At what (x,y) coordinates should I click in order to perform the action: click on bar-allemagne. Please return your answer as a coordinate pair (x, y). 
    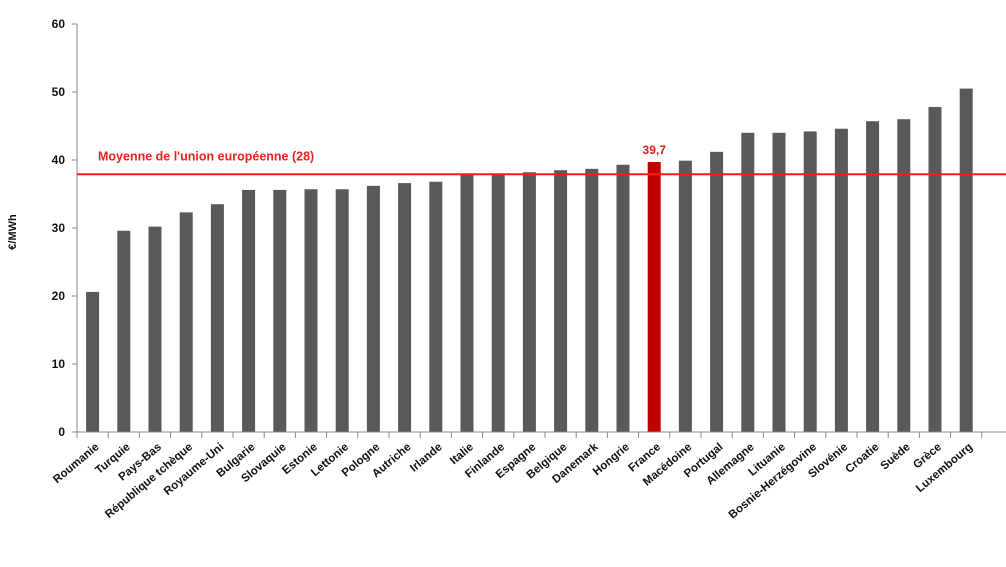
    Looking at the image, I should click on (748, 282).